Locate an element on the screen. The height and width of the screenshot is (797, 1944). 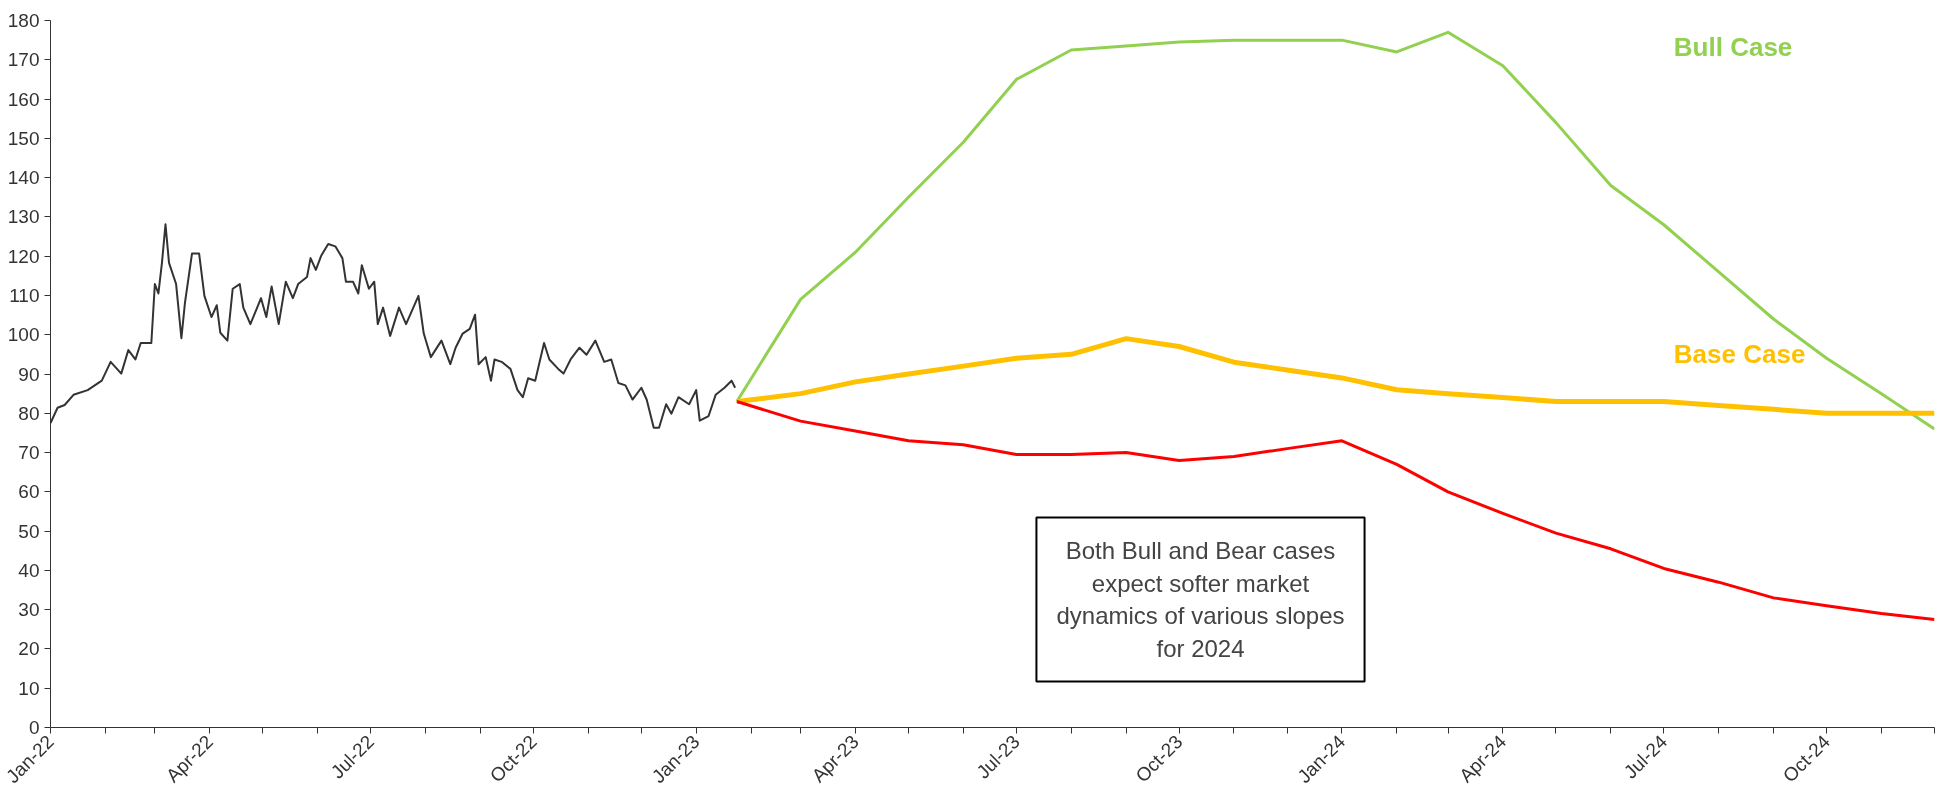
y-tick-label: 160 is located at coordinates (23, 99).